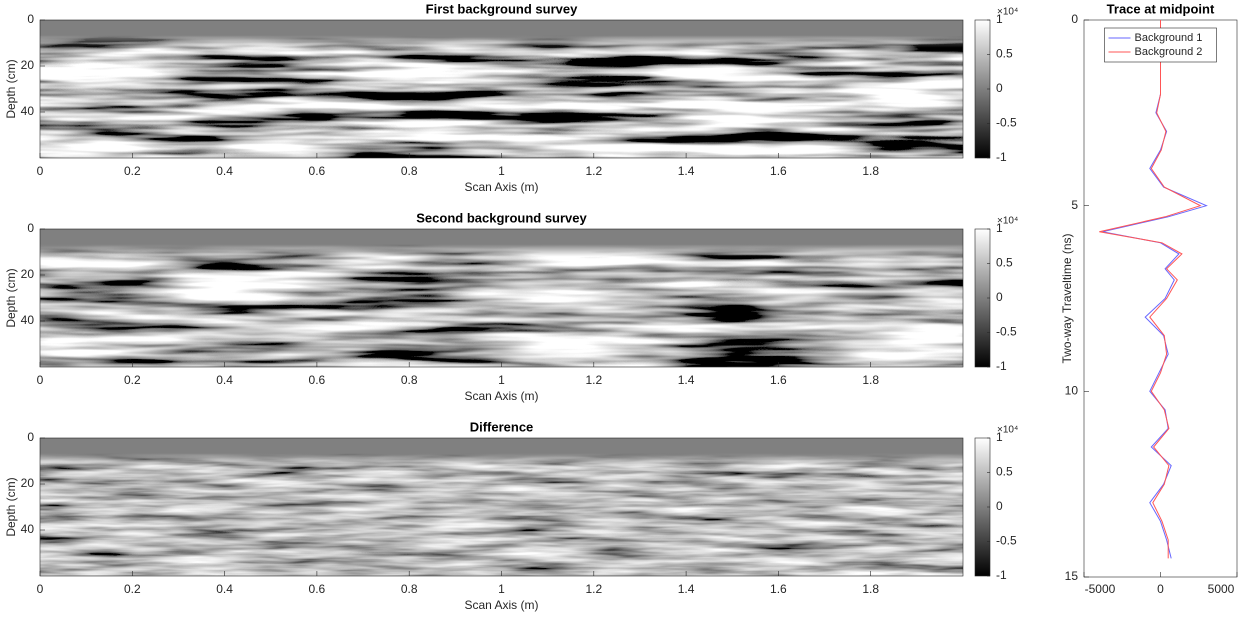 The image size is (1239, 617). What do you see at coordinates (1169, 38) in the screenshot?
I see `legend-label: Background 1` at bounding box center [1169, 38].